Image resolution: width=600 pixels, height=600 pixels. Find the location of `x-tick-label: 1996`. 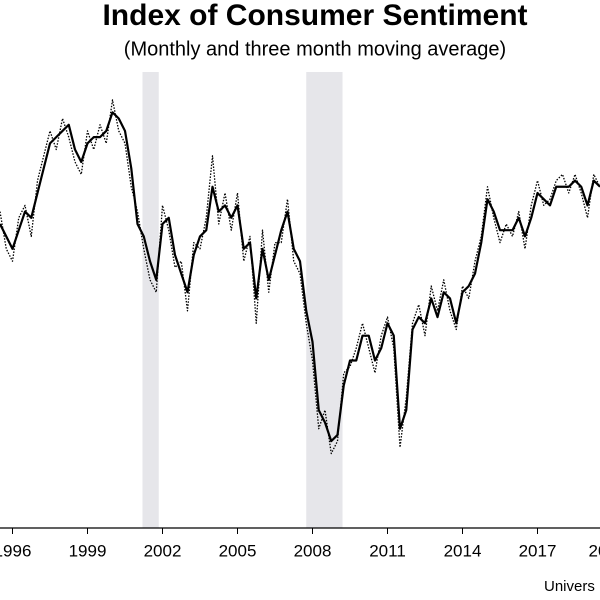

x-tick-label: 1996 is located at coordinates (15, 550).